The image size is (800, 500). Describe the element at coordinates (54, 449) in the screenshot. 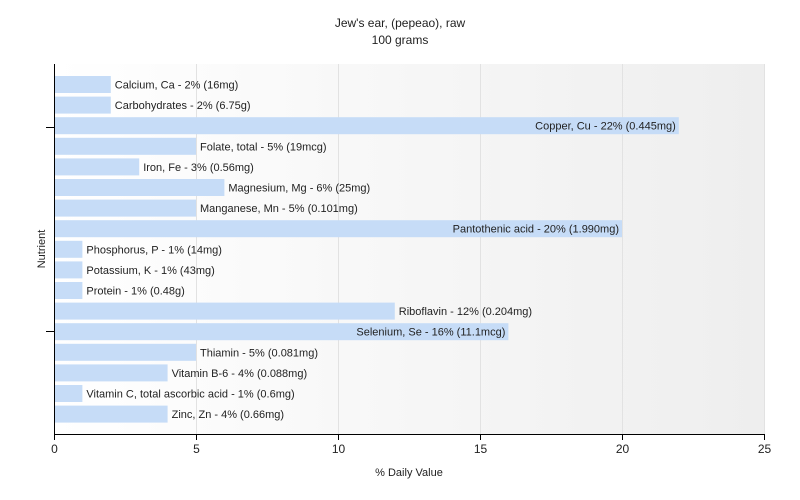

I see `x-tick-label: 0` at that location.